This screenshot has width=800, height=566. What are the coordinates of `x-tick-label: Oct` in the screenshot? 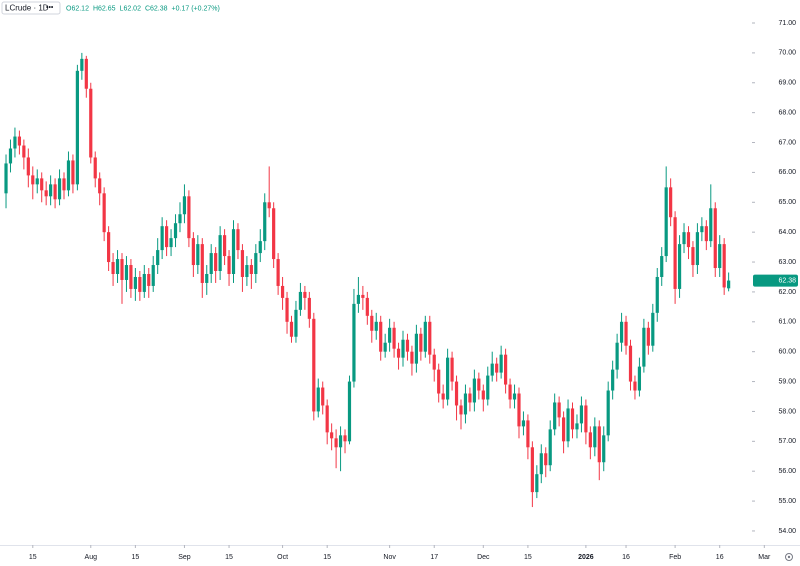 It's located at (282, 557).